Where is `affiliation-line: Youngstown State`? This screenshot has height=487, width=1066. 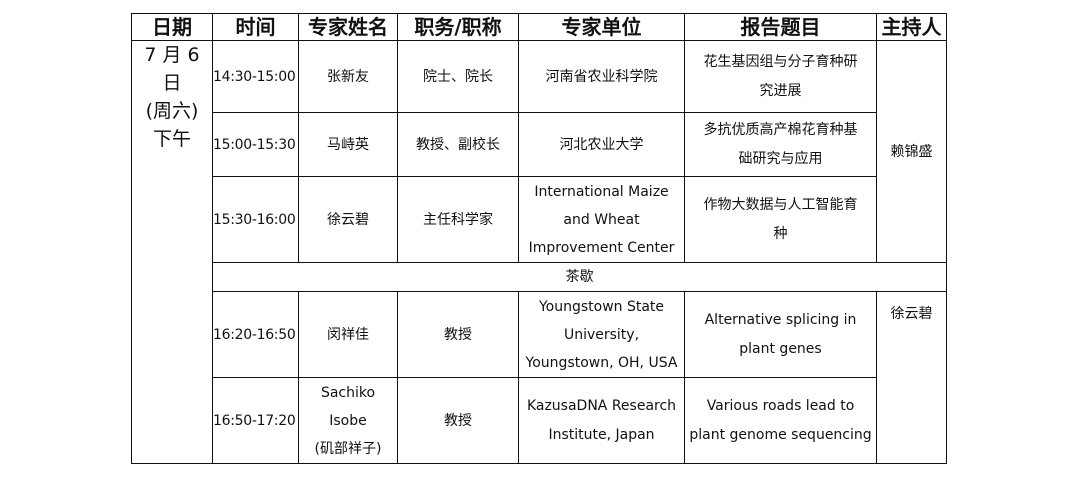
affiliation-line: Youngstown State is located at coordinates (601, 306).